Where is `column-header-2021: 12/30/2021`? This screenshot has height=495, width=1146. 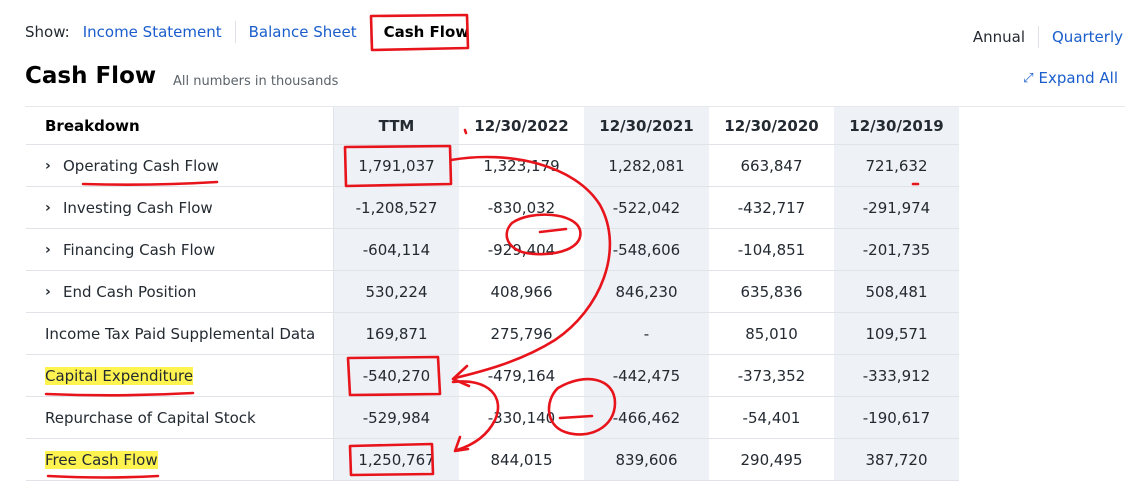 column-header-2021: 12/30/2021 is located at coordinates (646, 125).